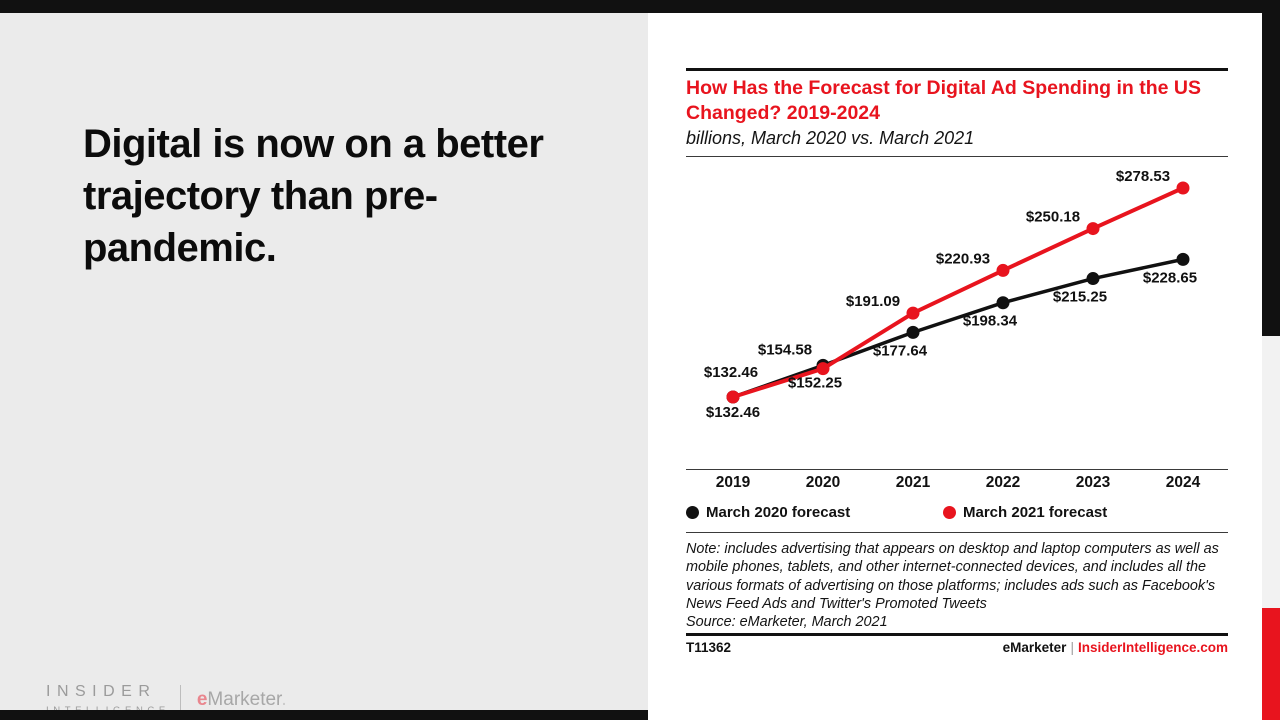  Describe the element at coordinates (1271, 472) in the screenshot. I see `strip-gray-segment` at that location.